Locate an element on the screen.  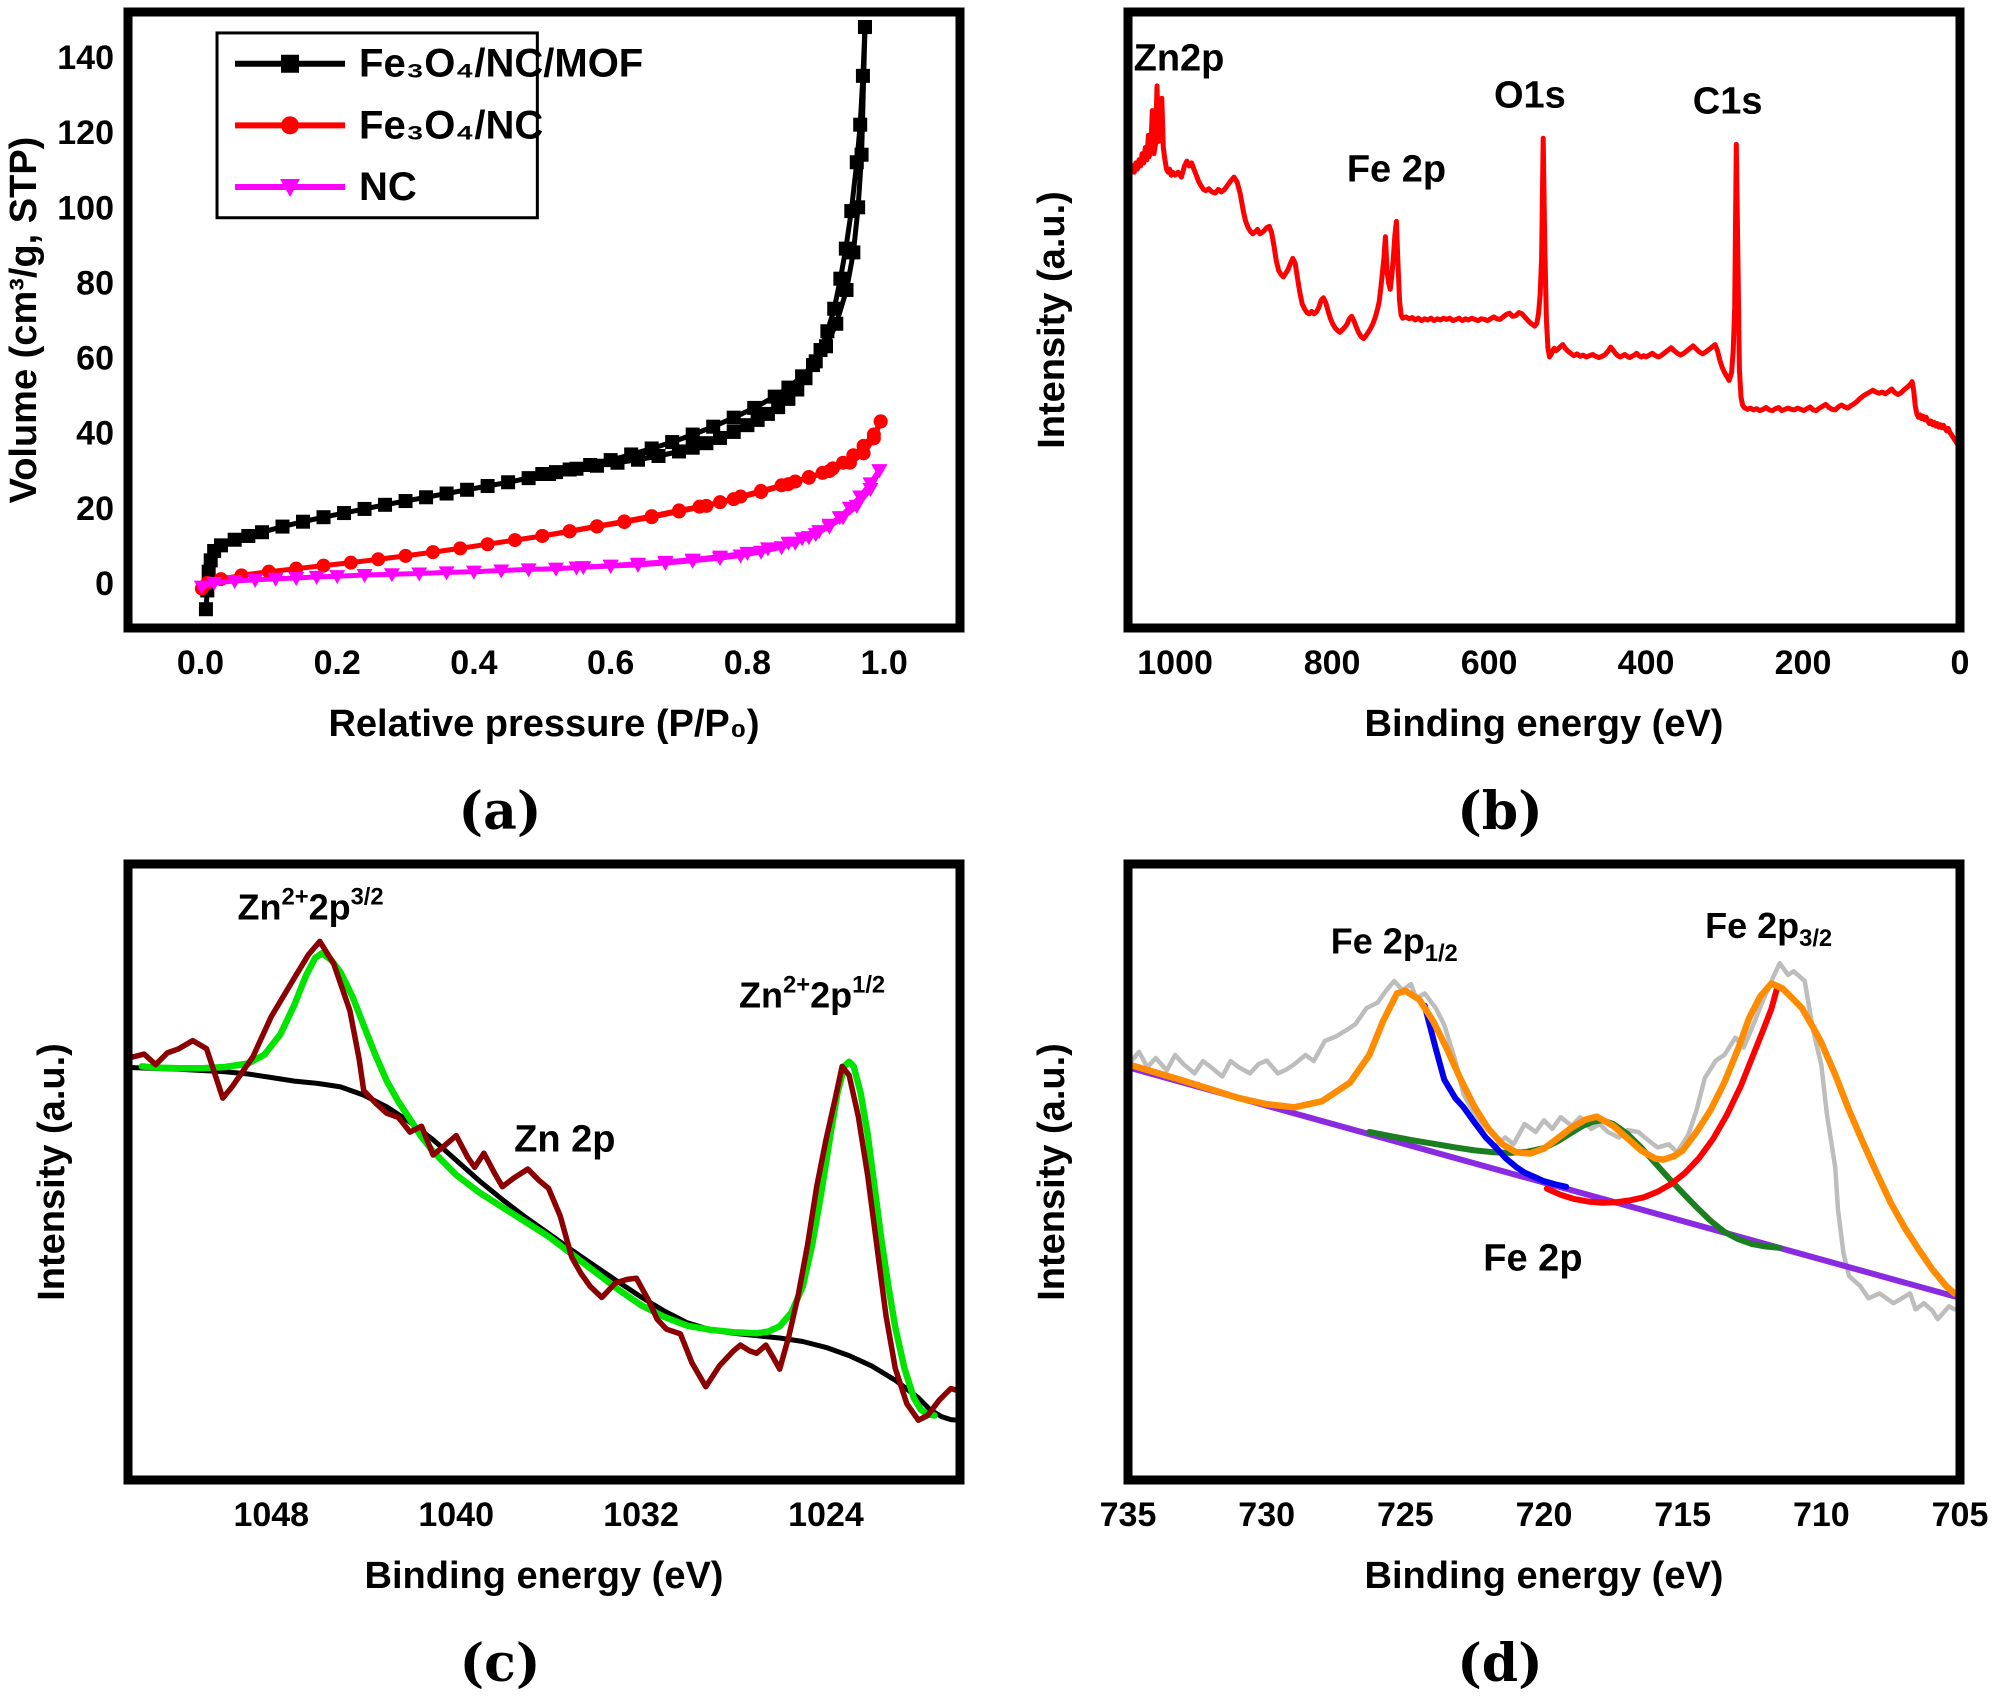
xlabel-d: Binding energy (eV) is located at coordinates (1544, 1576).